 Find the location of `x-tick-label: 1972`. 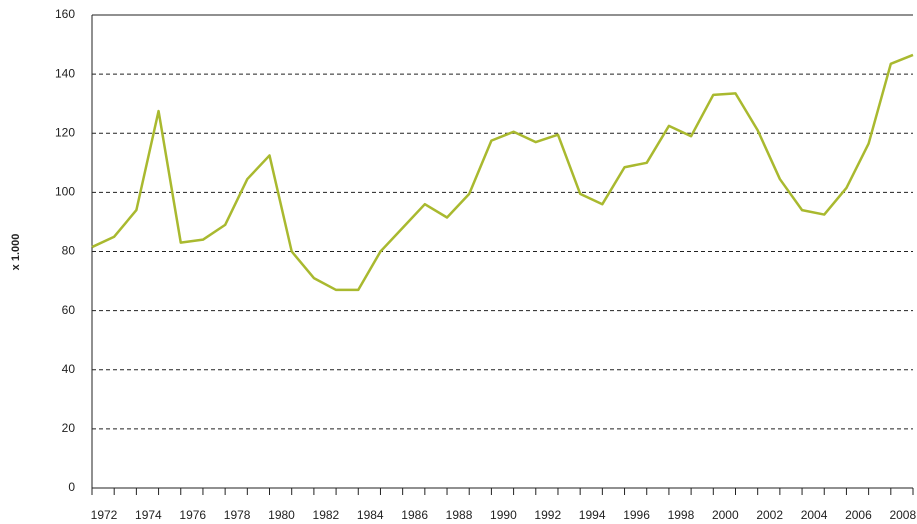

x-tick-label: 1972 is located at coordinates (104, 515).